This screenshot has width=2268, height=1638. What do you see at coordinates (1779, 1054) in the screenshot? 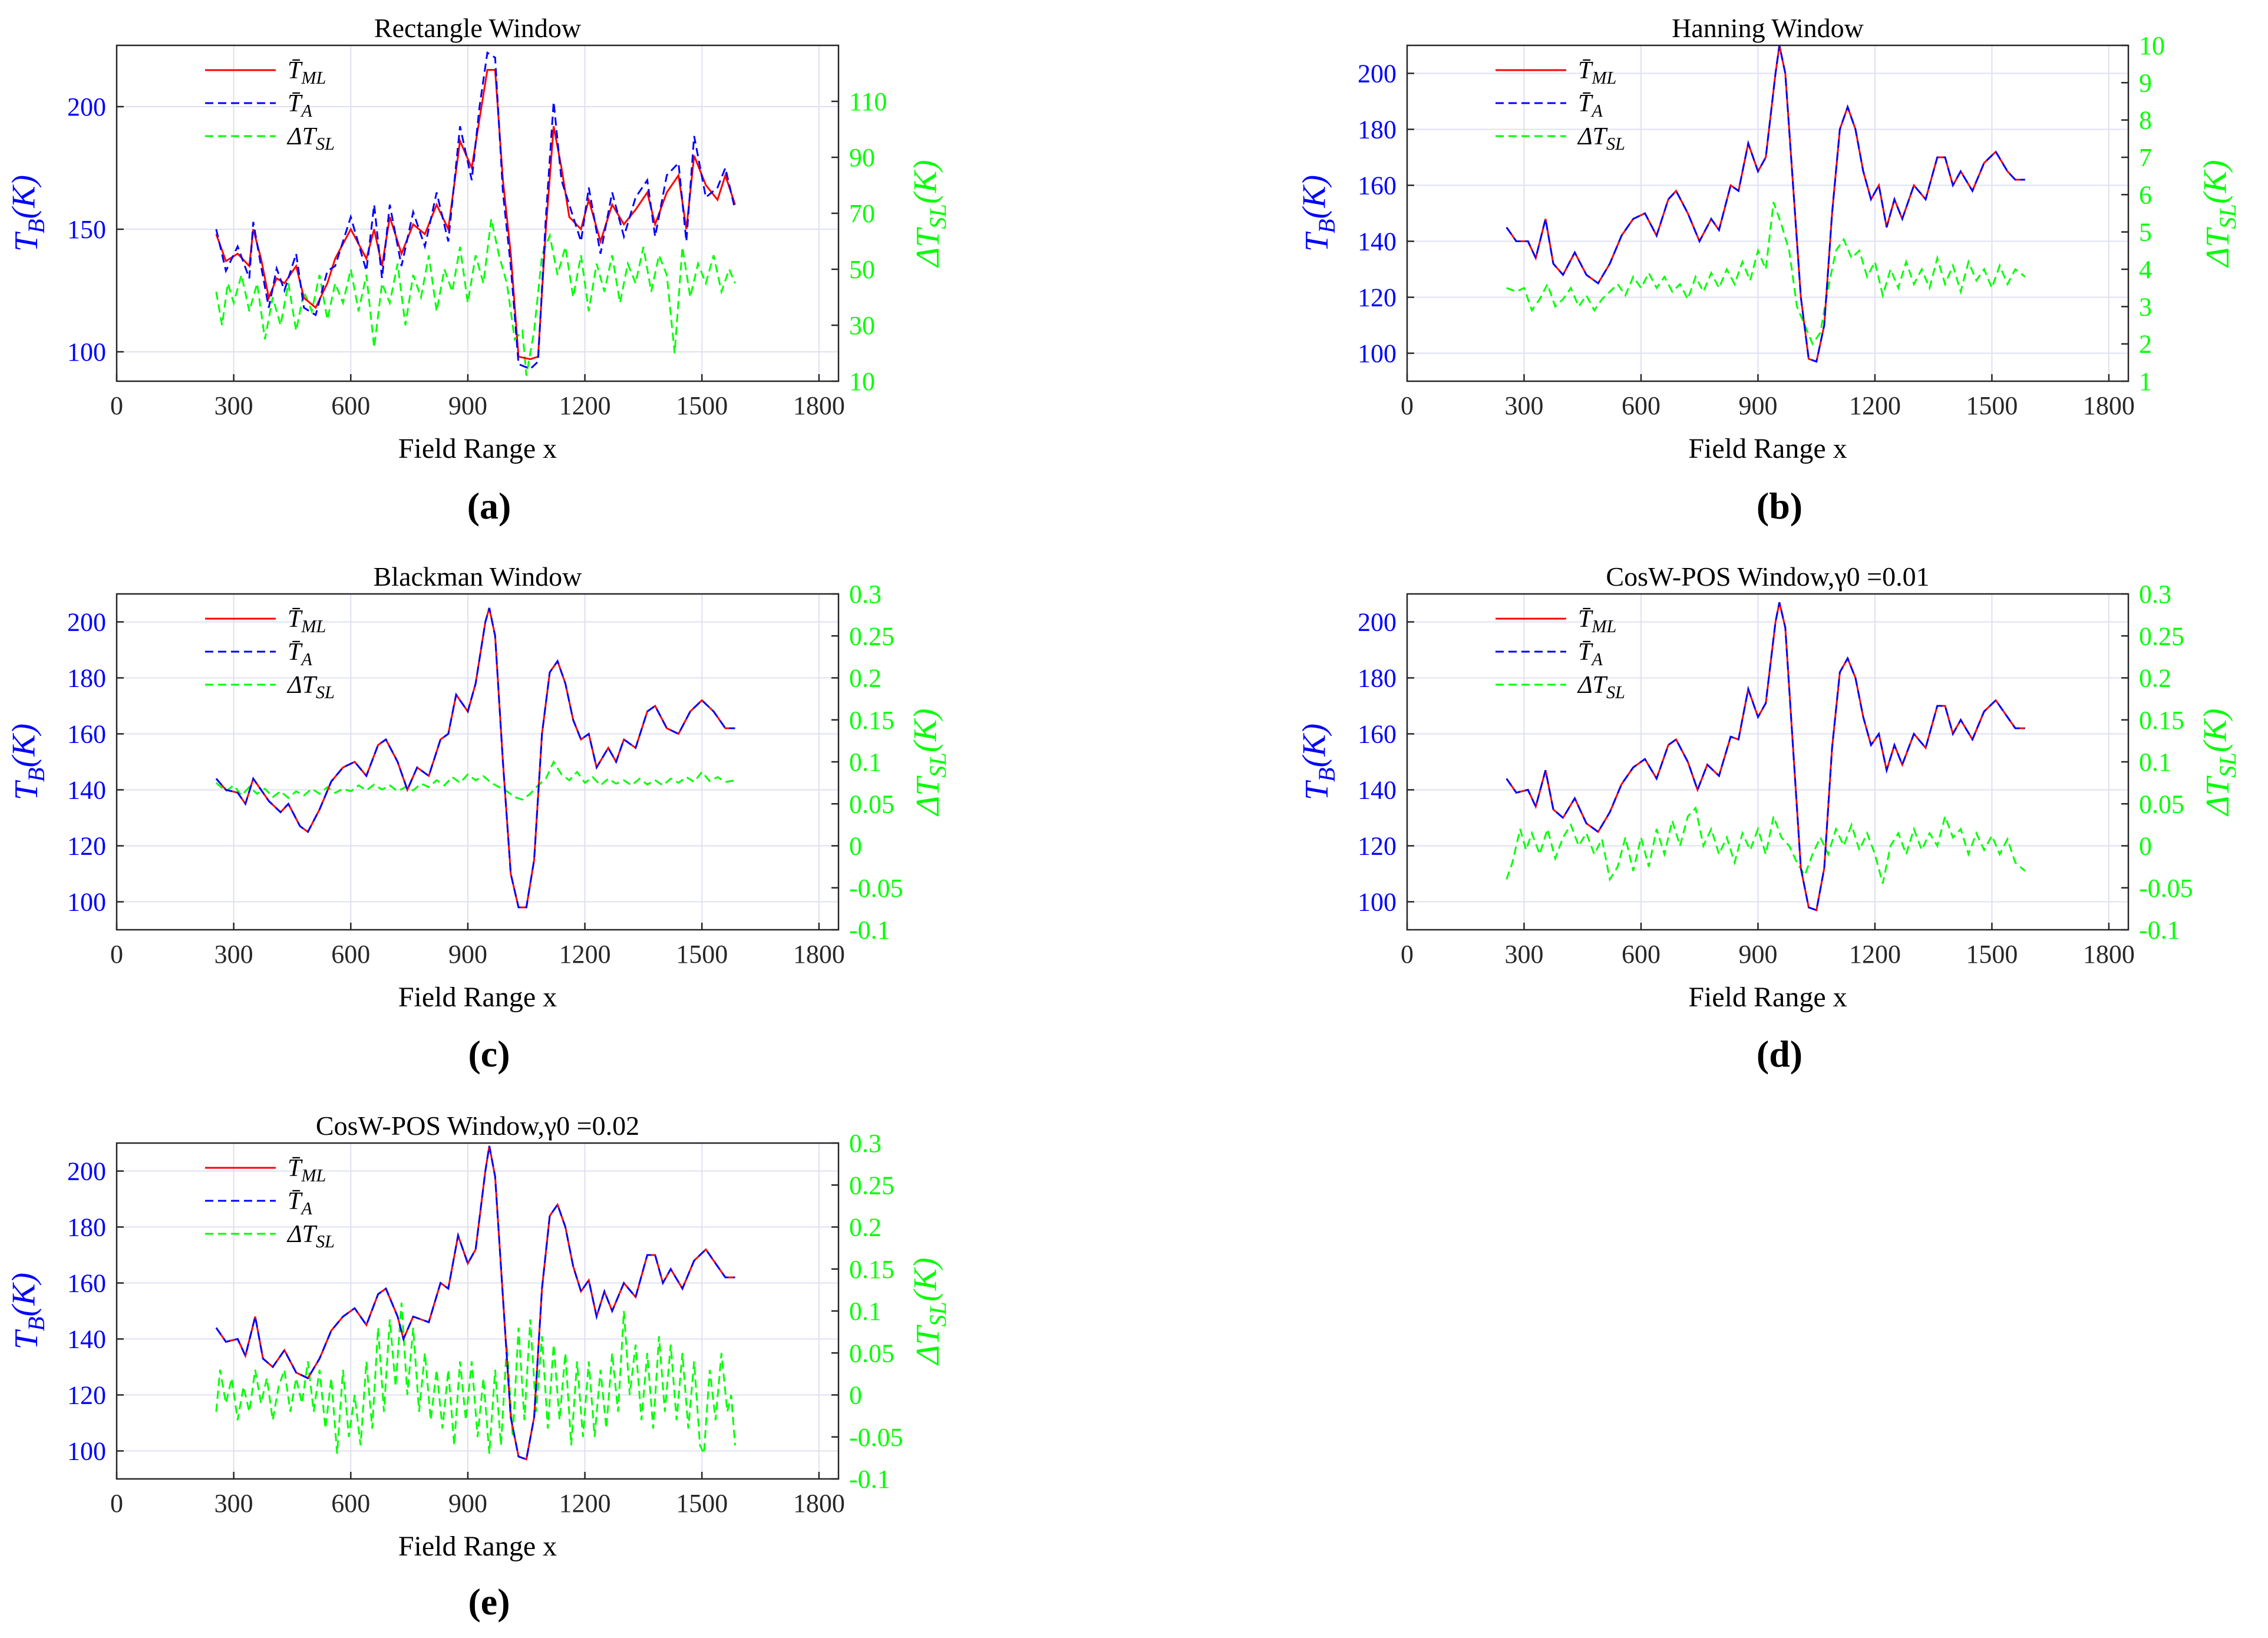
I see `panel-label: (d)` at bounding box center [1779, 1054].